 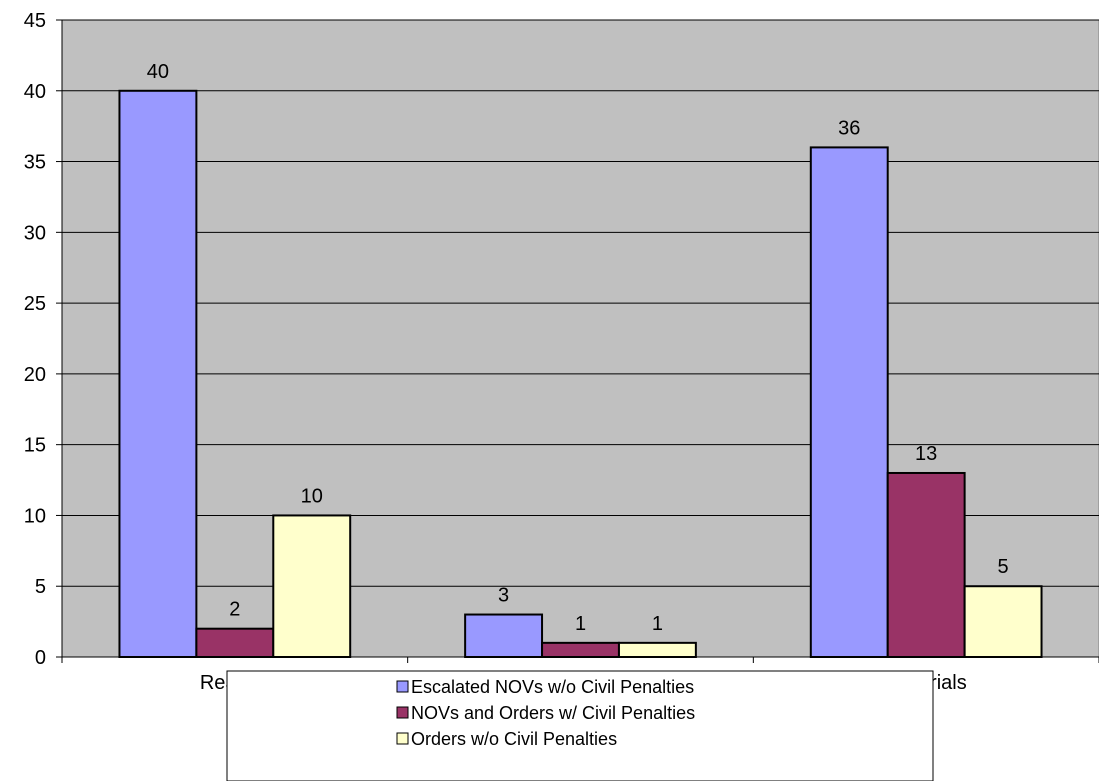 I want to click on data-label: 13, so click(x=926, y=454).